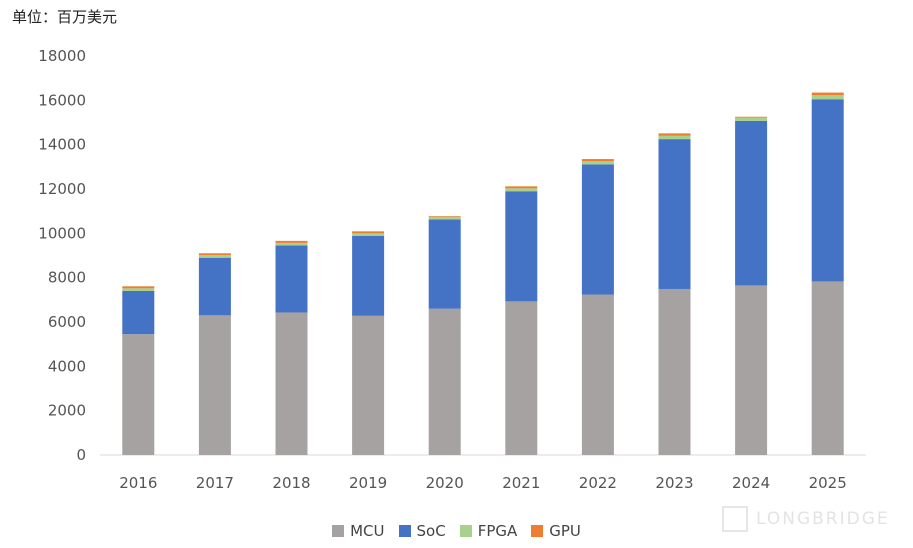  Describe the element at coordinates (674, 134) in the screenshot. I see `bar-gpu-2023` at that location.